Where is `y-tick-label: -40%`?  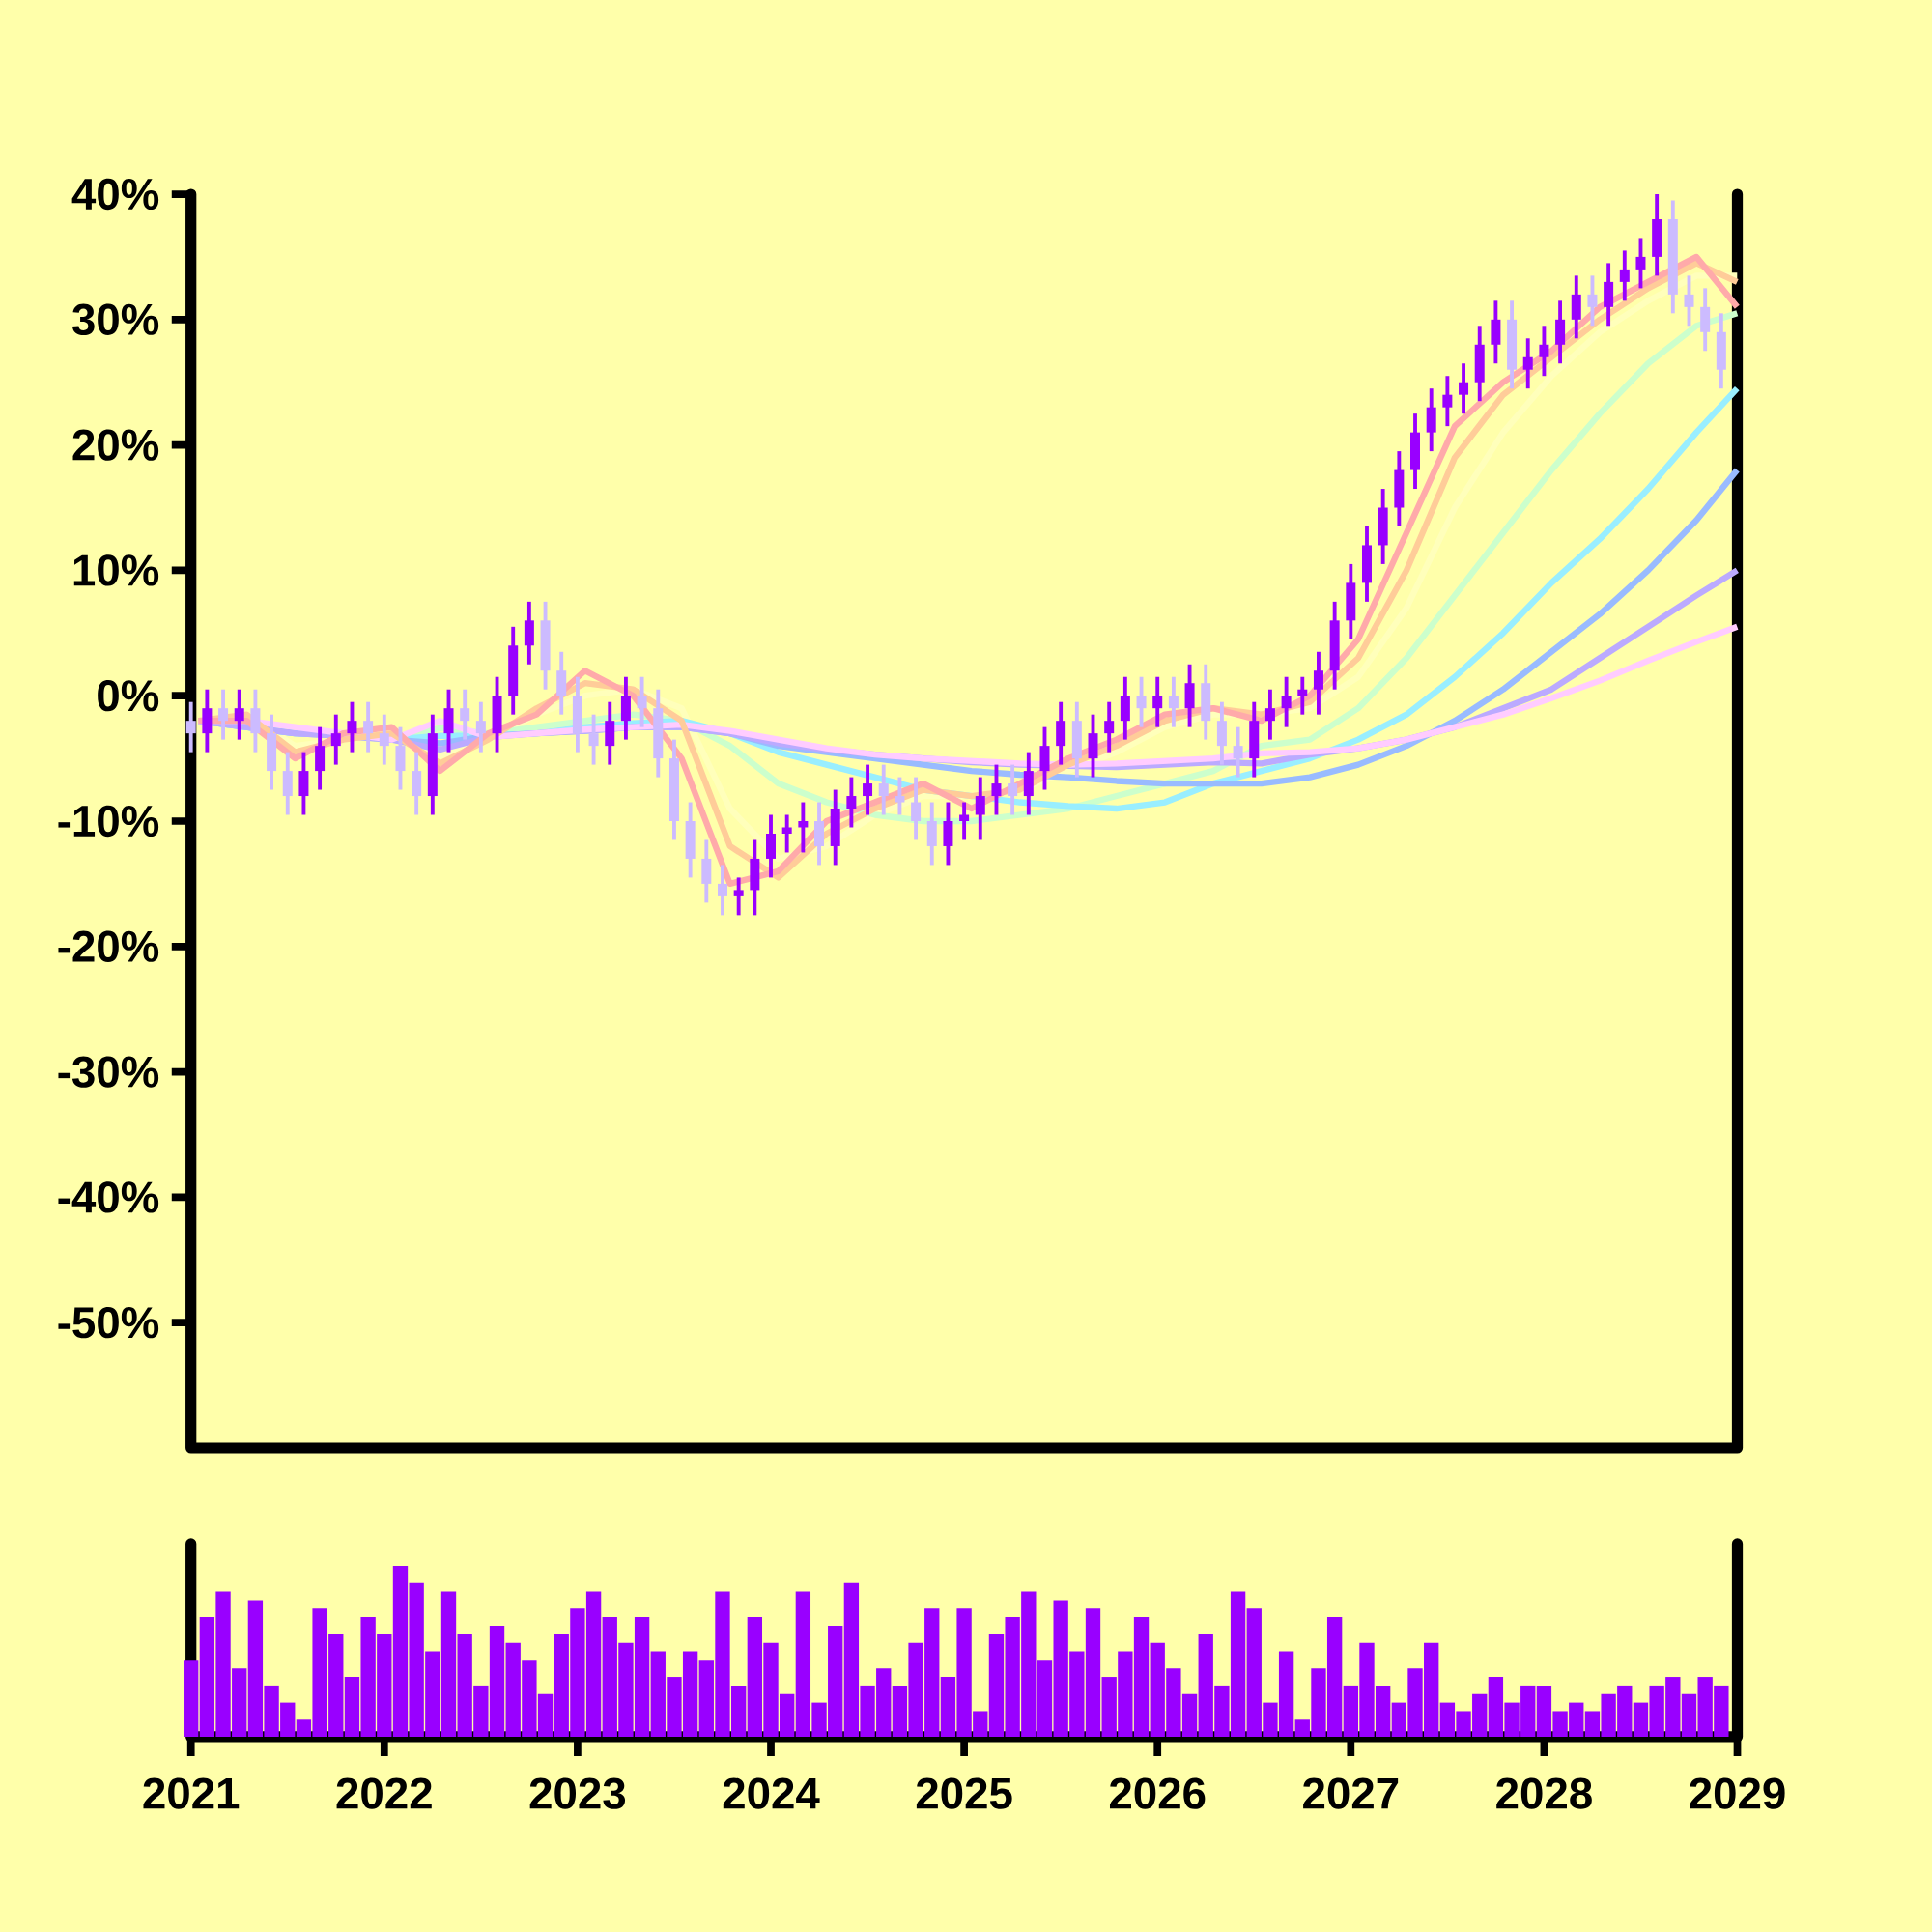
y-tick-label: -40% is located at coordinates (108, 1197).